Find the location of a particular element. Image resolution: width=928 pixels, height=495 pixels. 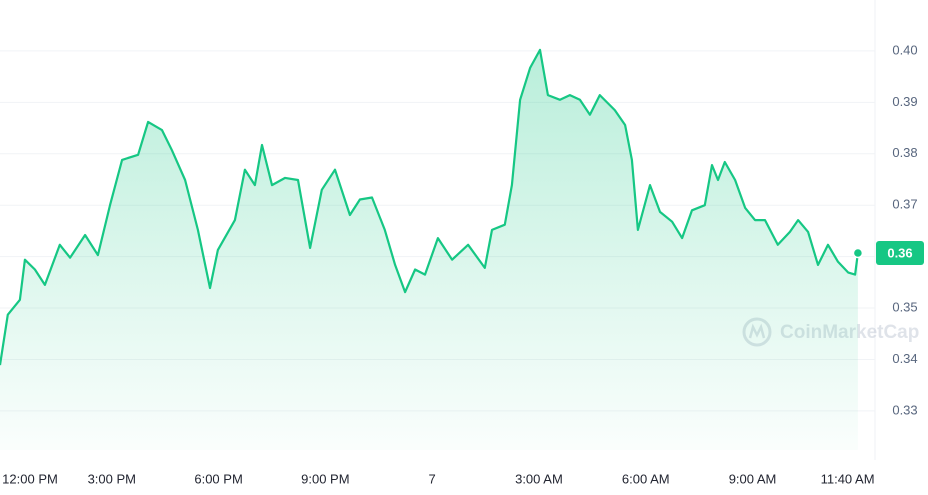

x-tick-label: 9:00 AM is located at coordinates (753, 478).